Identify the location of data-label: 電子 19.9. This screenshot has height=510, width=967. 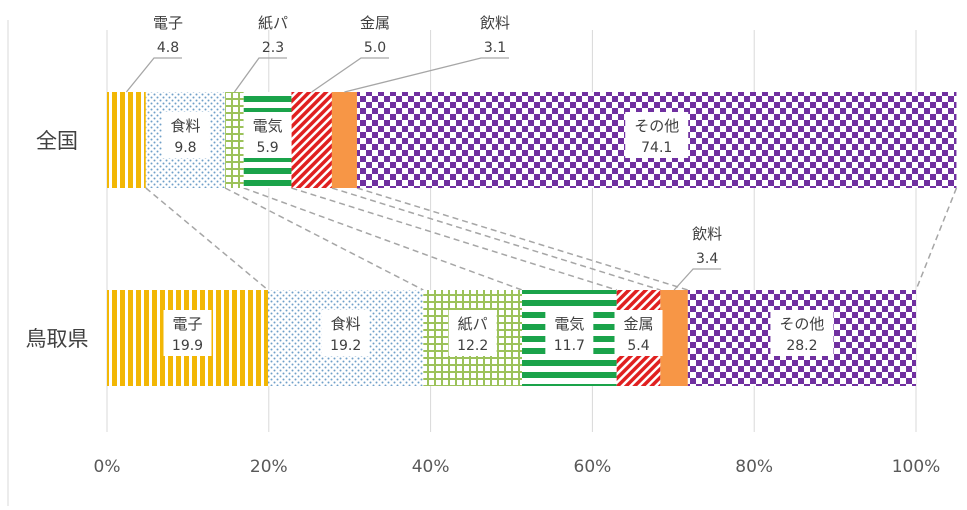
(187, 333).